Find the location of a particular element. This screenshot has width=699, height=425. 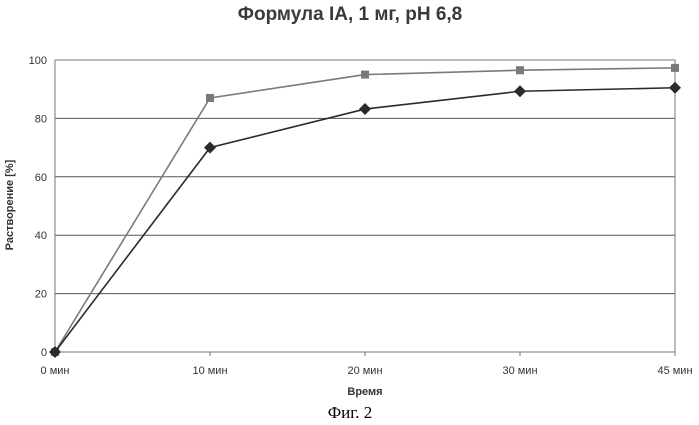

chart-title: Формула IA, 1 мг, pH 6,8 is located at coordinates (350, 14).